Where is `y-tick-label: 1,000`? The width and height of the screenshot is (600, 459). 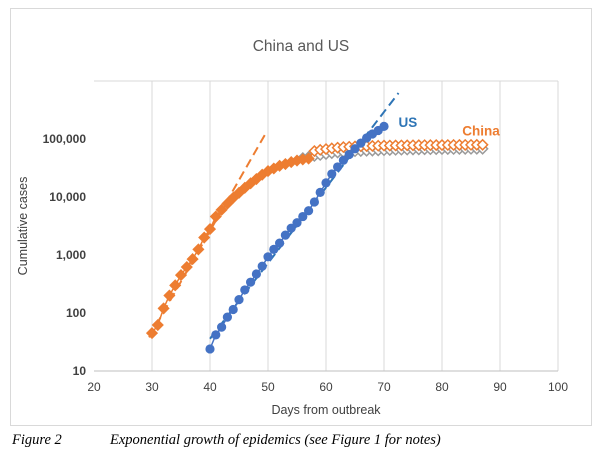 y-tick-label: 1,000 is located at coordinates (71, 255).